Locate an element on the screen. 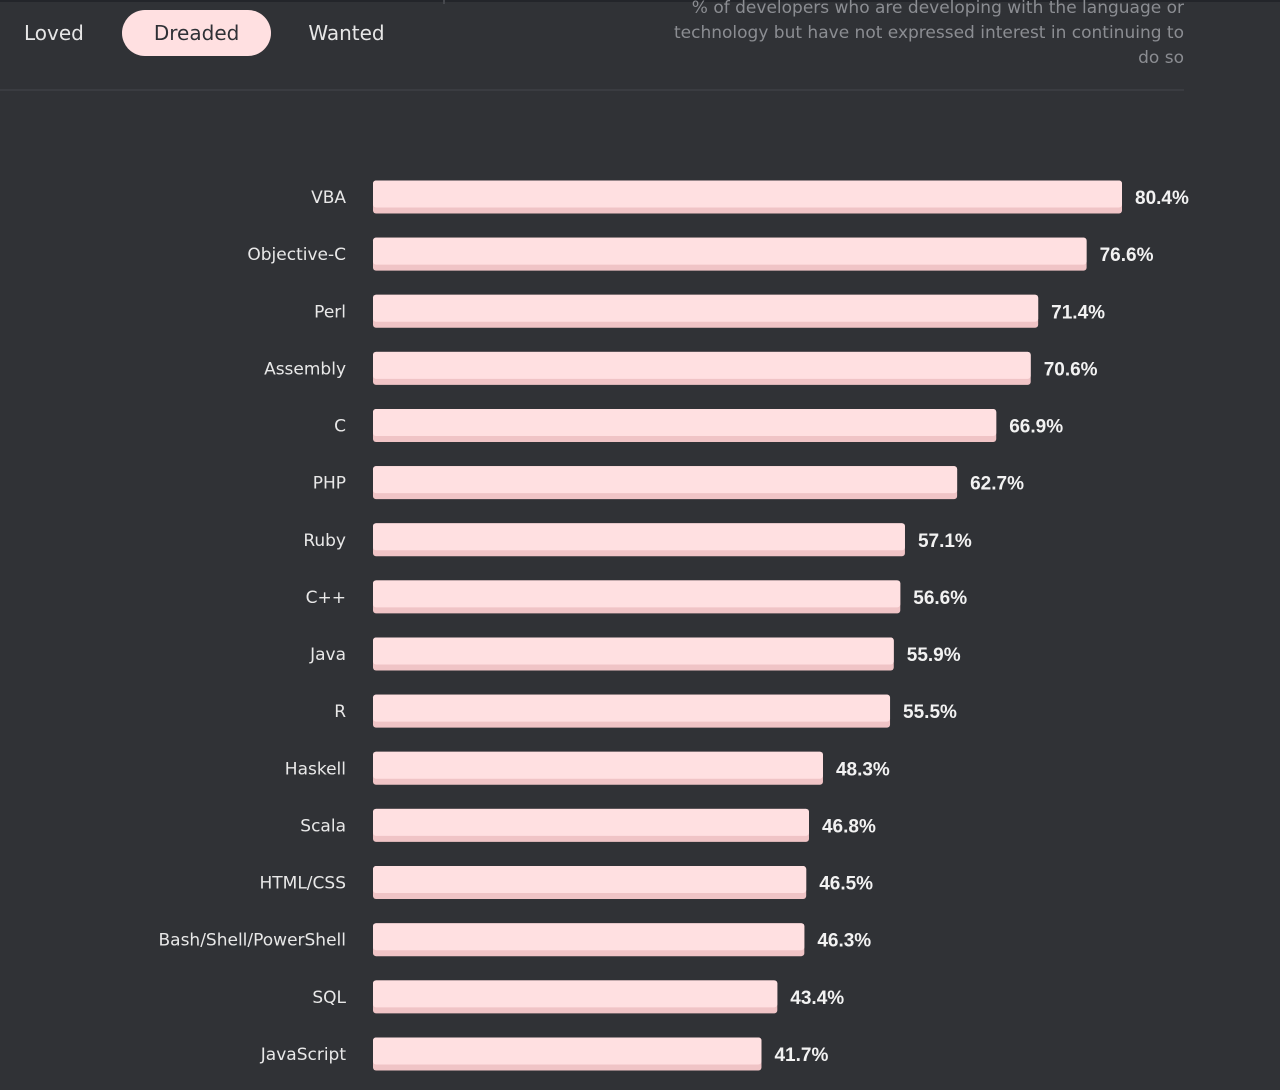  bar-row: C 66.9% is located at coordinates (698, 426).